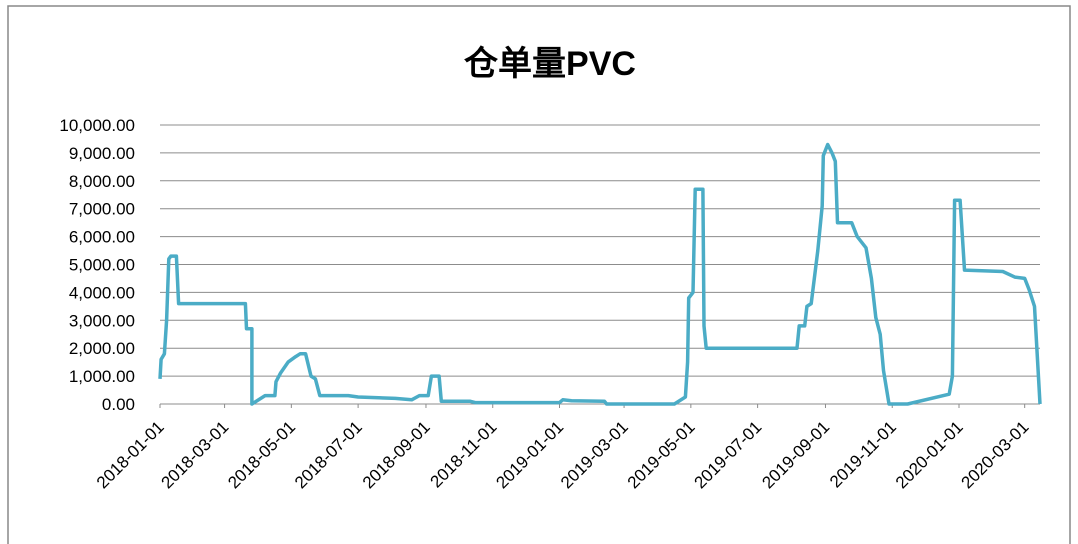 The height and width of the screenshot is (544, 1078). I want to click on y-tick-label: 6,000.00, so click(102, 237).